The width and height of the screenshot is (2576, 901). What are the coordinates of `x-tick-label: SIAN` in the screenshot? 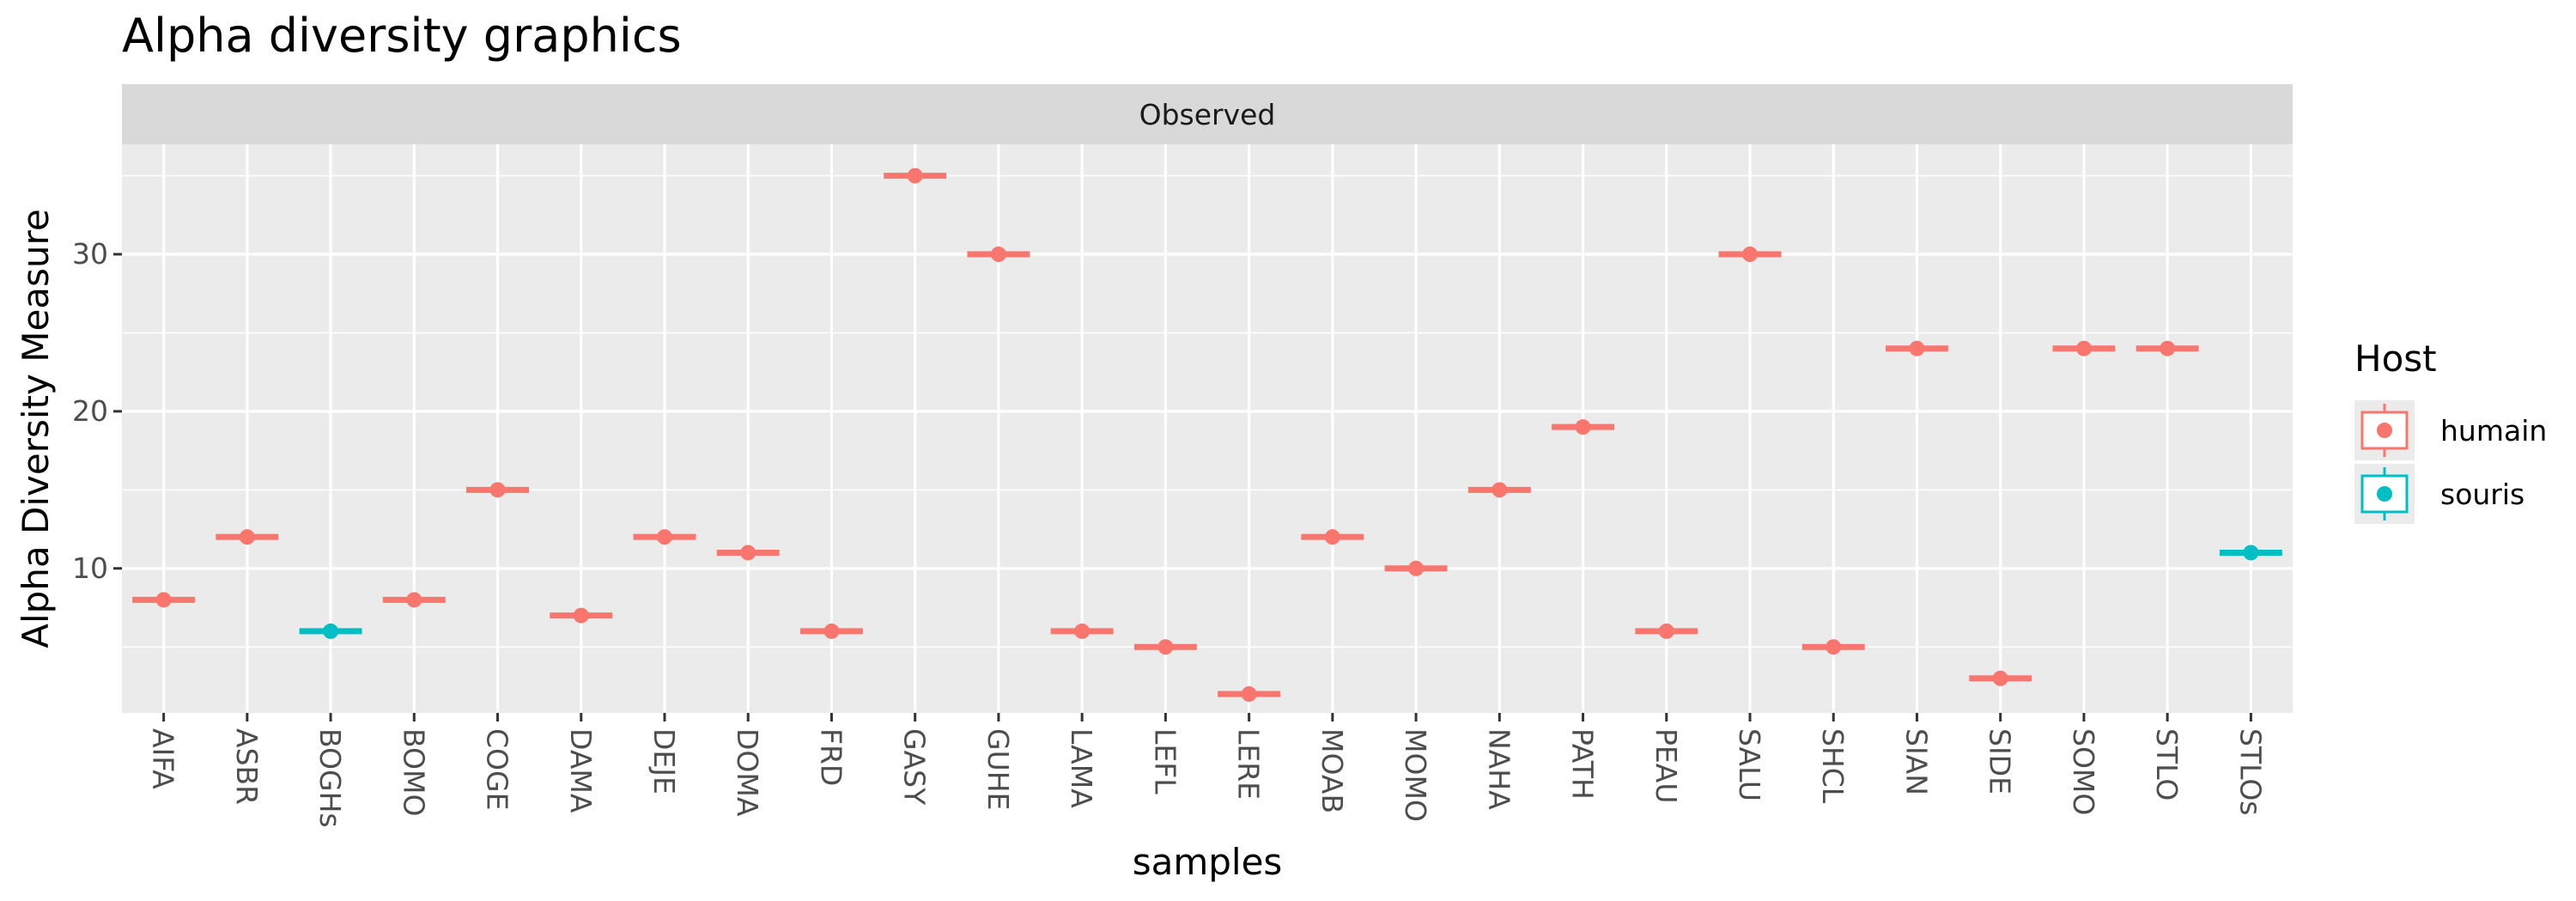 It's located at (1916, 761).